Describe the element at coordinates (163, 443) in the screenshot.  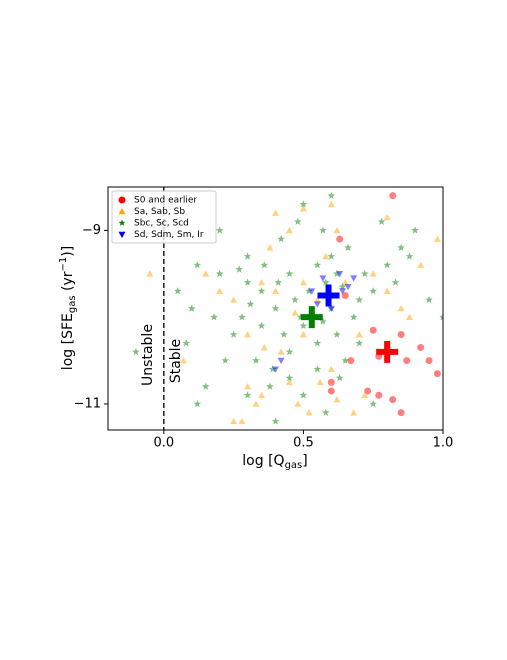
I see `x-tick-label: 0.0` at that location.